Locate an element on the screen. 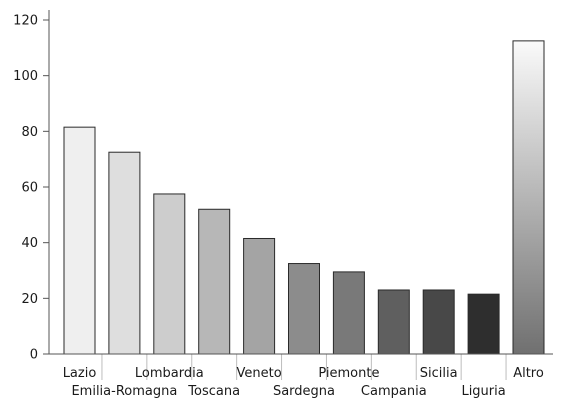 This screenshot has height=404, width=564. y-axis-ticks: 0 20 40 60 80 100 120 is located at coordinates (31, 188).